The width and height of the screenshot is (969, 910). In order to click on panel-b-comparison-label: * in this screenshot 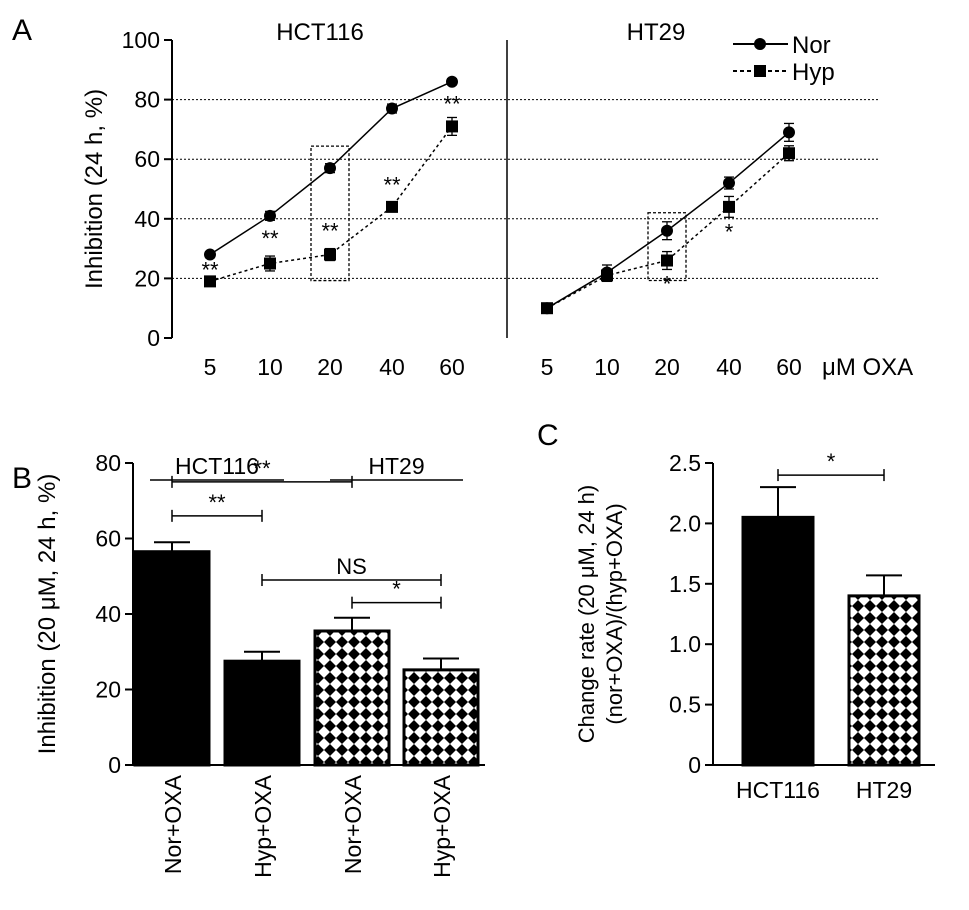, I will do `click(396, 589)`.